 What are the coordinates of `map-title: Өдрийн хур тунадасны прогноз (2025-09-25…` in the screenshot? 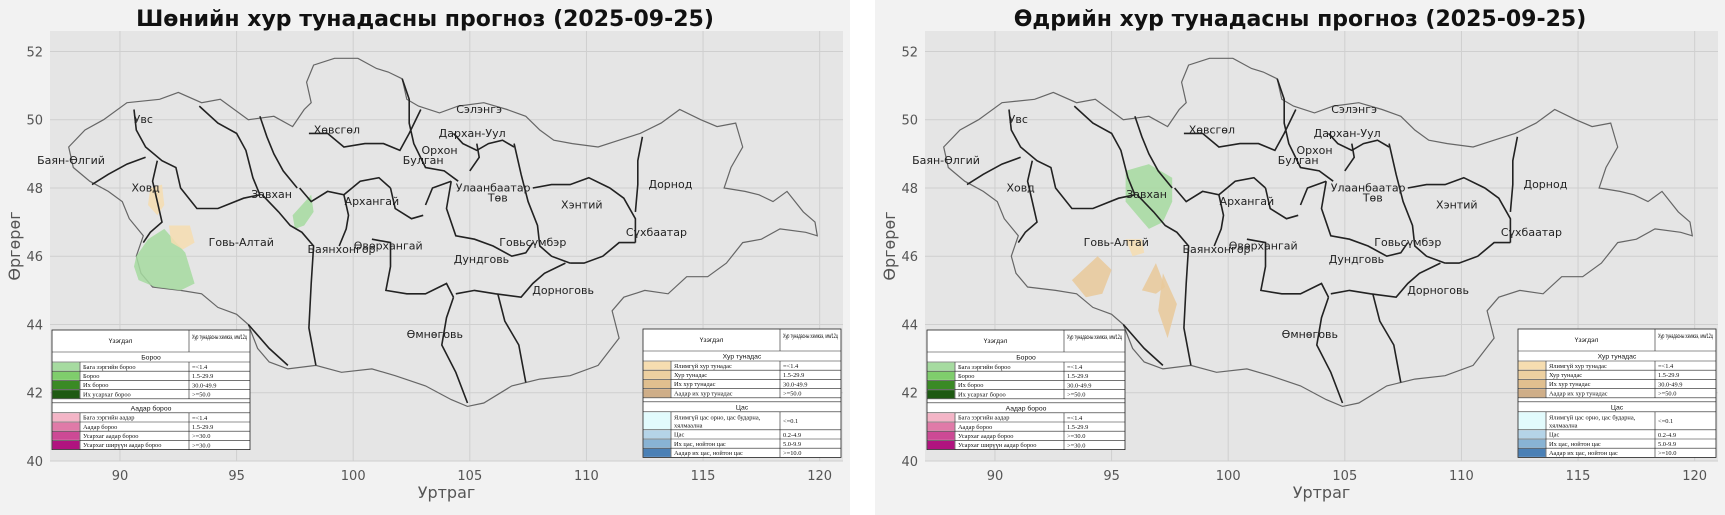 It's located at (1300, 19).